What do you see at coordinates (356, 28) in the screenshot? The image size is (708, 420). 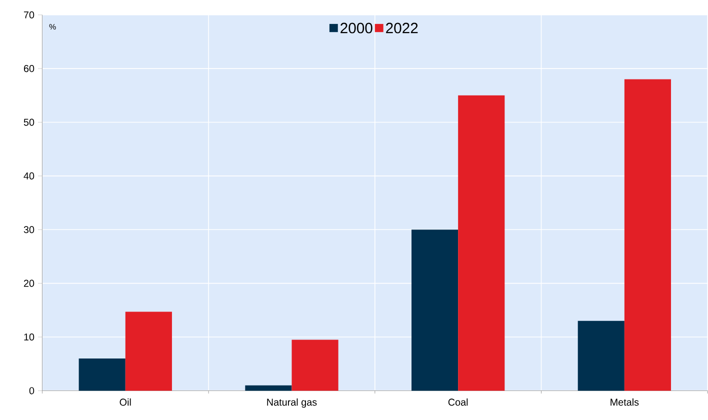 I see `legend-label: 2000` at bounding box center [356, 28].